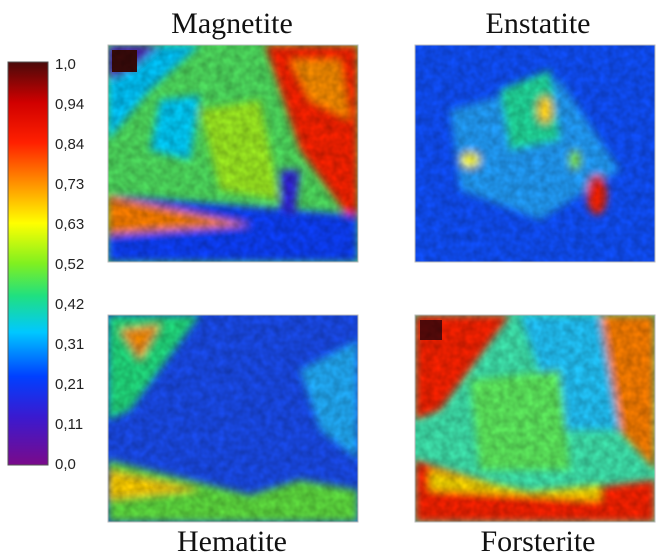 This screenshot has height=558, width=661. I want to click on colorbar-tick-label: 0,21, so click(69, 384).